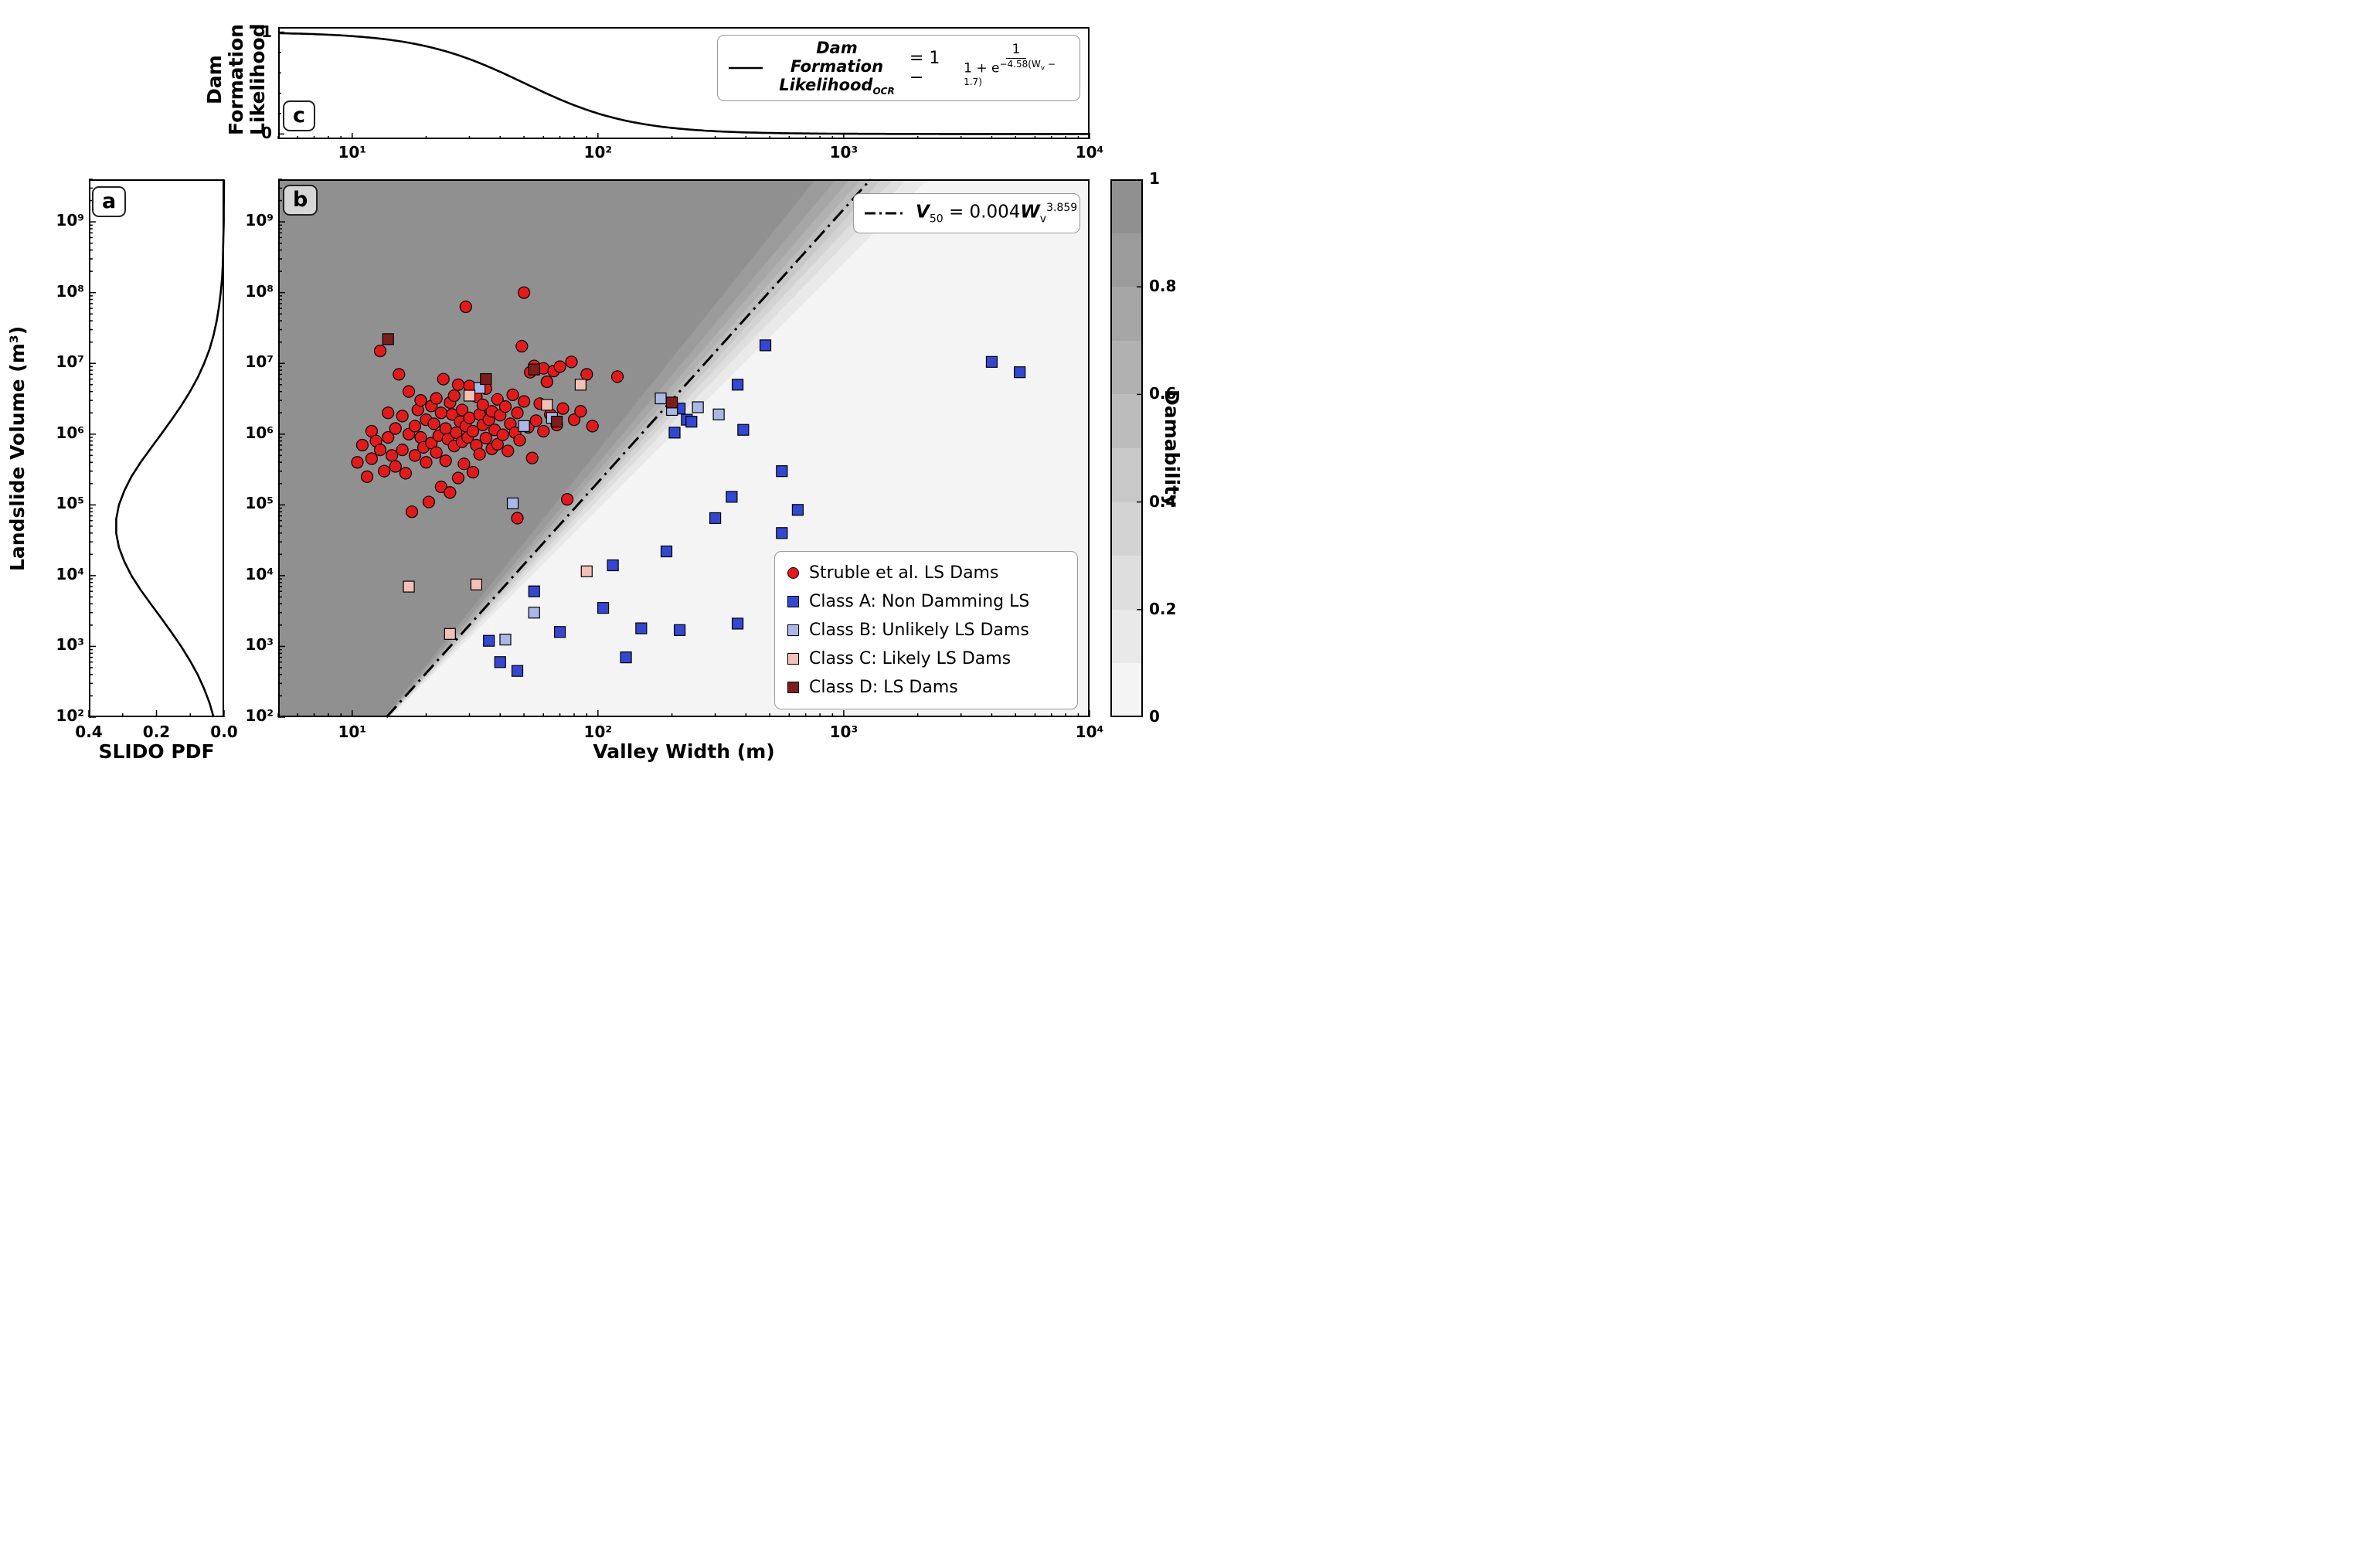  I want to click on panel-a-plot, so click(157, 448).